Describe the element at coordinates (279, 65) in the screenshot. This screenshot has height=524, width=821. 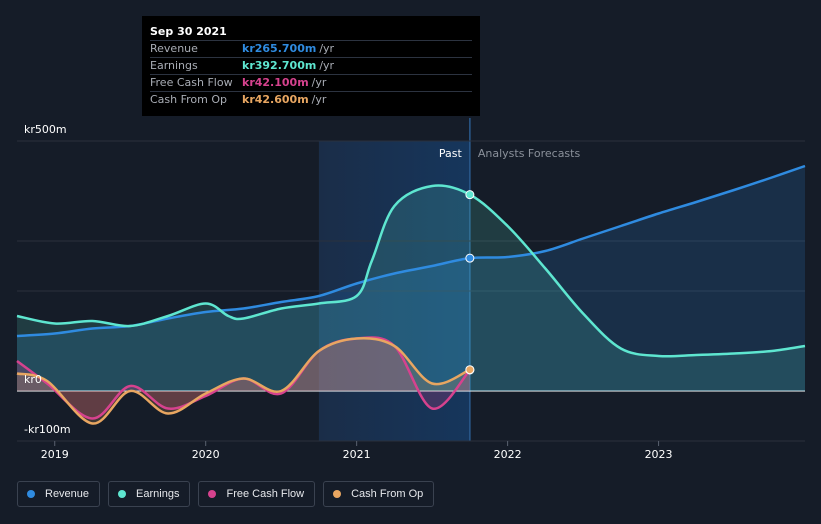
I see `tooltip-value: kr392.700m` at that location.